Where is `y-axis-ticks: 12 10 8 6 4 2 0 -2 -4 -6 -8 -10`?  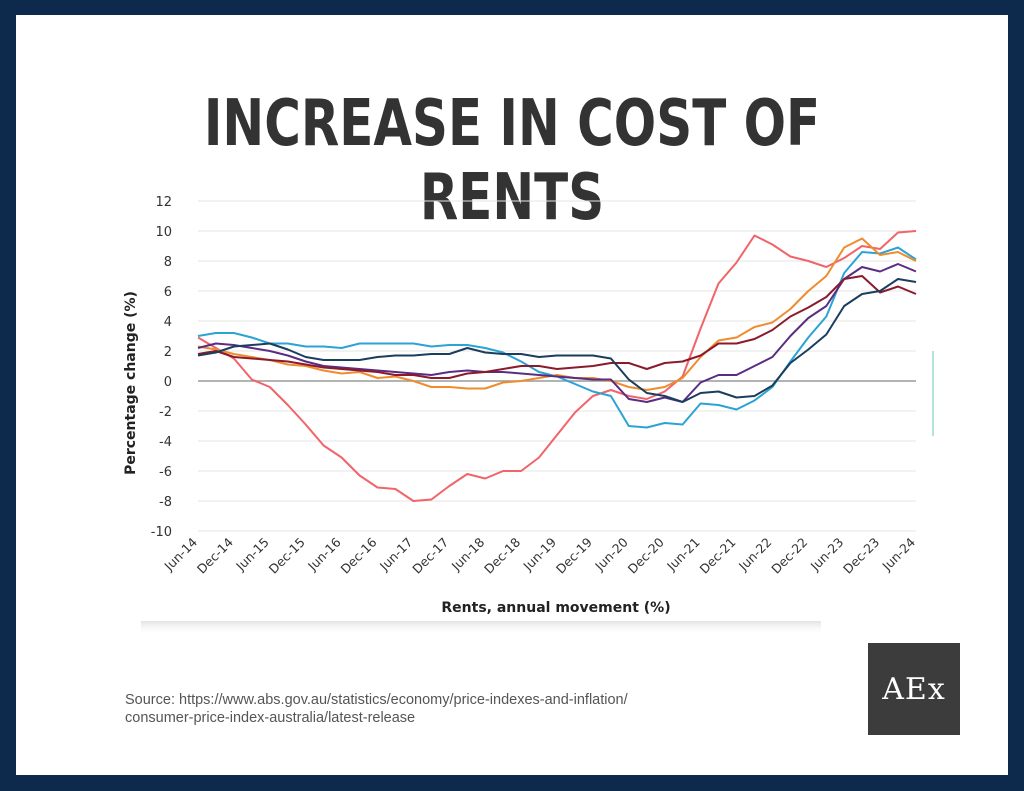
y-axis-ticks: 12 10 8 6 4 2 0 -2 -4 -6 -8 -10 is located at coordinates (161, 367).